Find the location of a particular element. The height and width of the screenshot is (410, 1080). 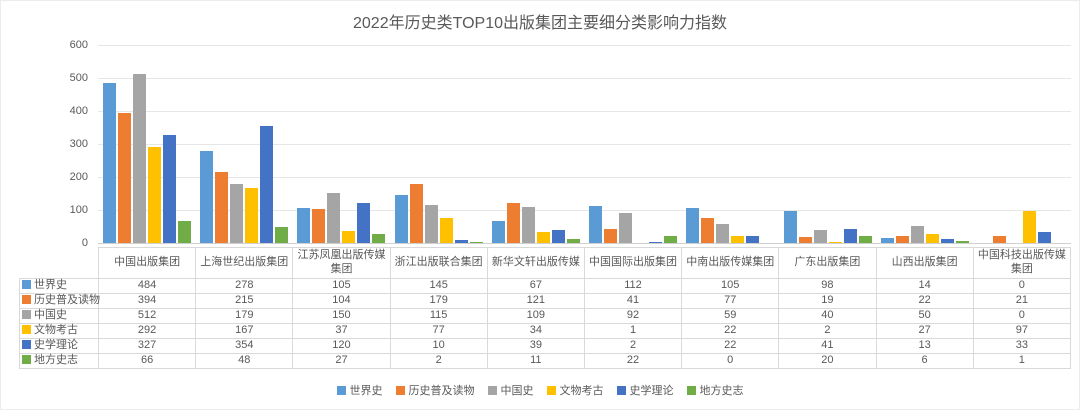

table-header-cell: 中南出版传媒集团 is located at coordinates (730, 263).